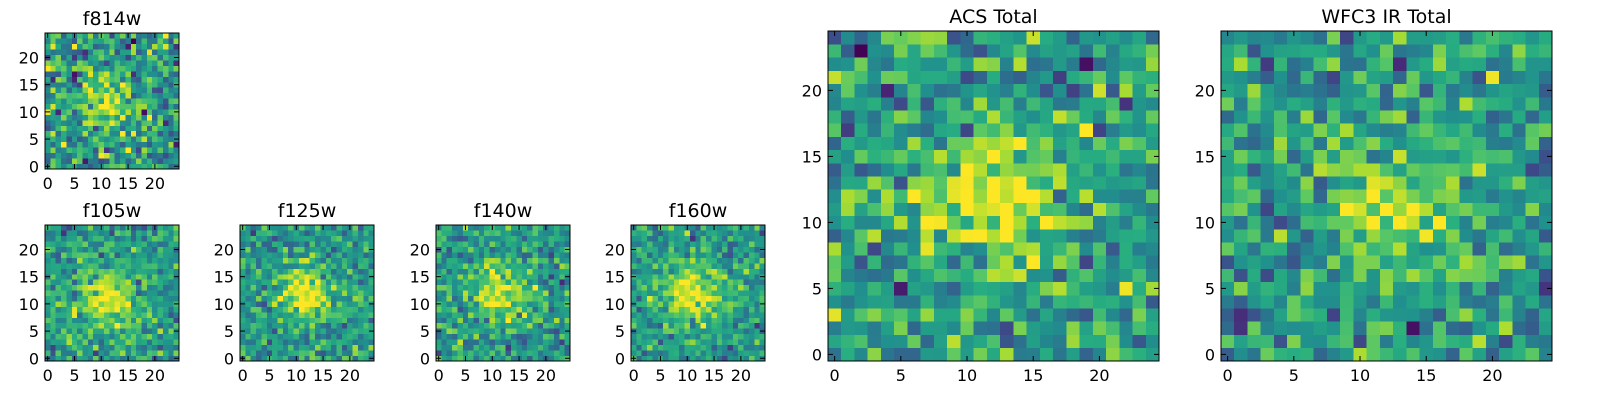 The height and width of the screenshot is (400, 1600). What do you see at coordinates (1294, 375) in the screenshot?
I see `x-tick-label: 5` at bounding box center [1294, 375].